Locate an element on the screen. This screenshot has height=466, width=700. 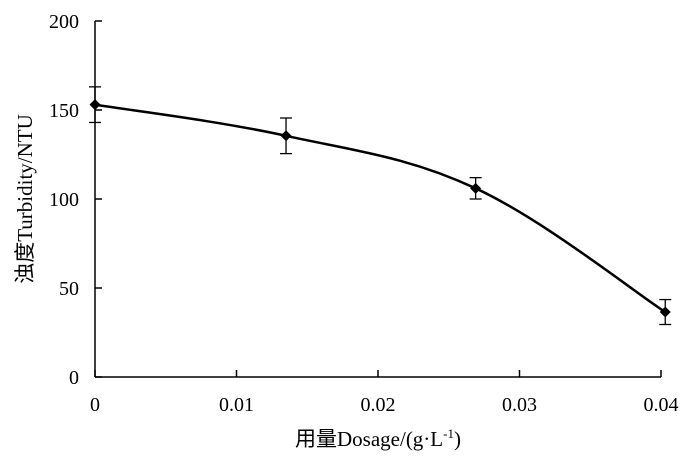
x-axis-title: 用量Dosage/(g·L-1) is located at coordinates (378, 438).